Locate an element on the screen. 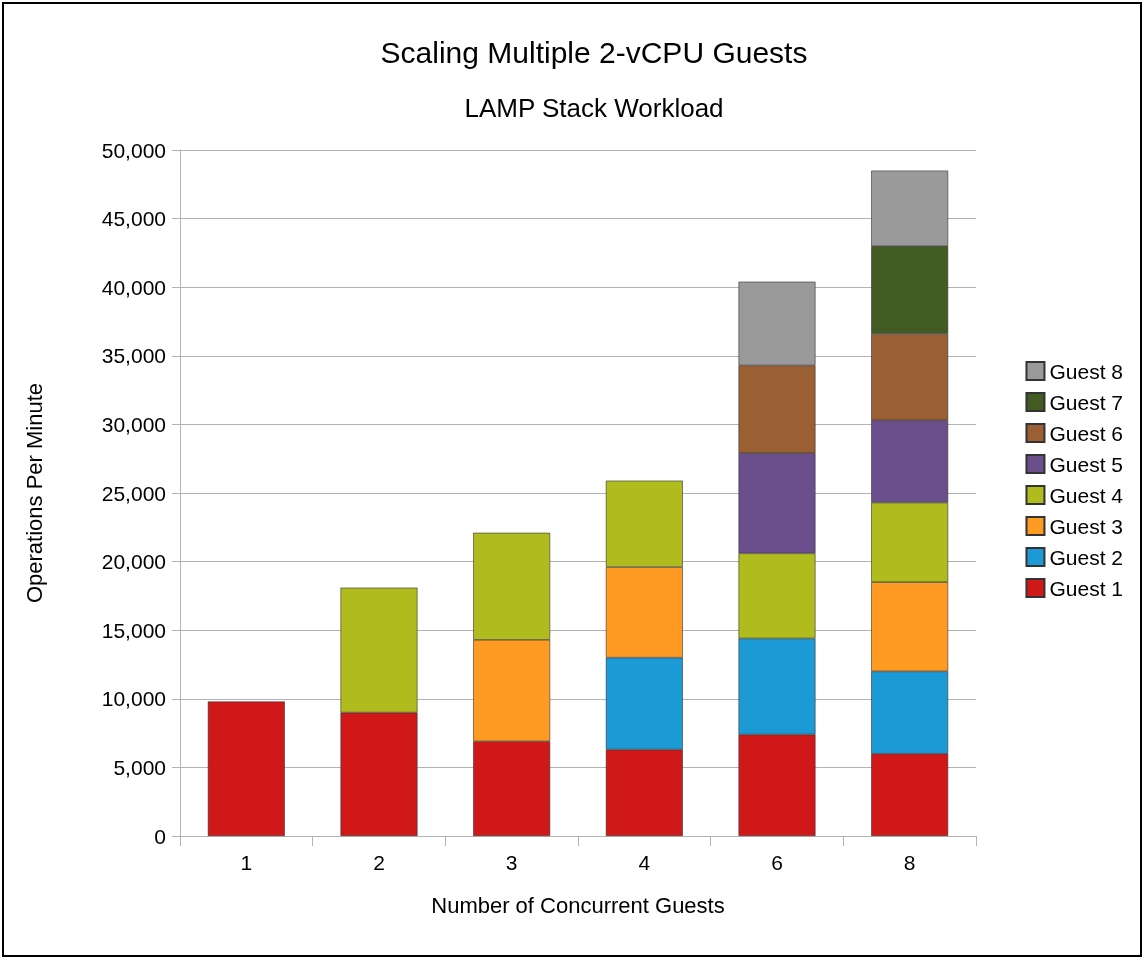  x-tick-label: 2 is located at coordinates (379, 862).